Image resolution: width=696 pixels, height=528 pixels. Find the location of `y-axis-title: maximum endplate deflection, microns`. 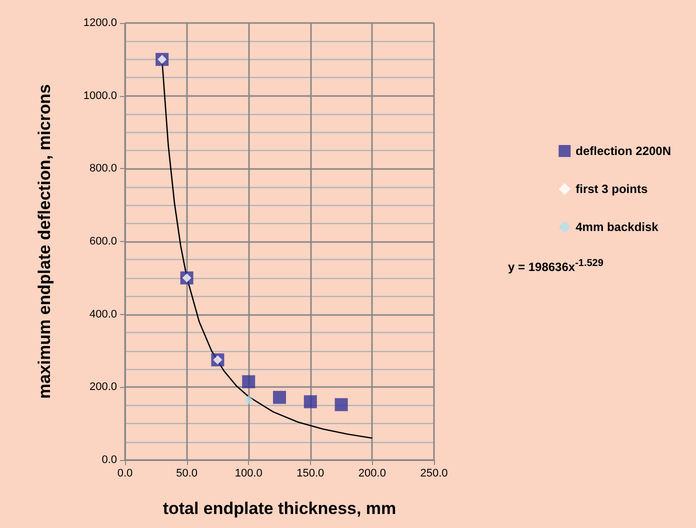

y-axis-title: maximum endplate deflection, microns is located at coordinates (44, 241).